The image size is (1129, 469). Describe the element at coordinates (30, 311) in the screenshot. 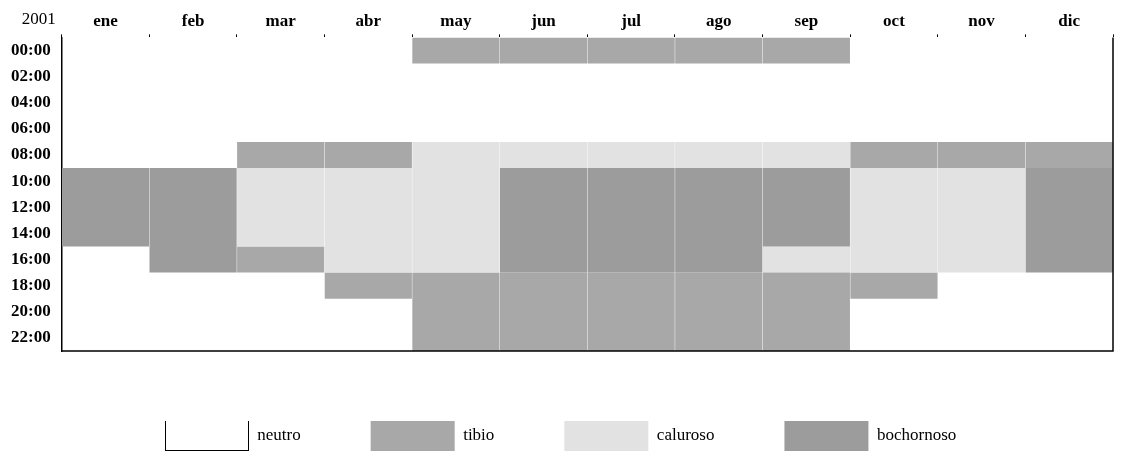

I see `y-tick-label: 20:00` at that location.